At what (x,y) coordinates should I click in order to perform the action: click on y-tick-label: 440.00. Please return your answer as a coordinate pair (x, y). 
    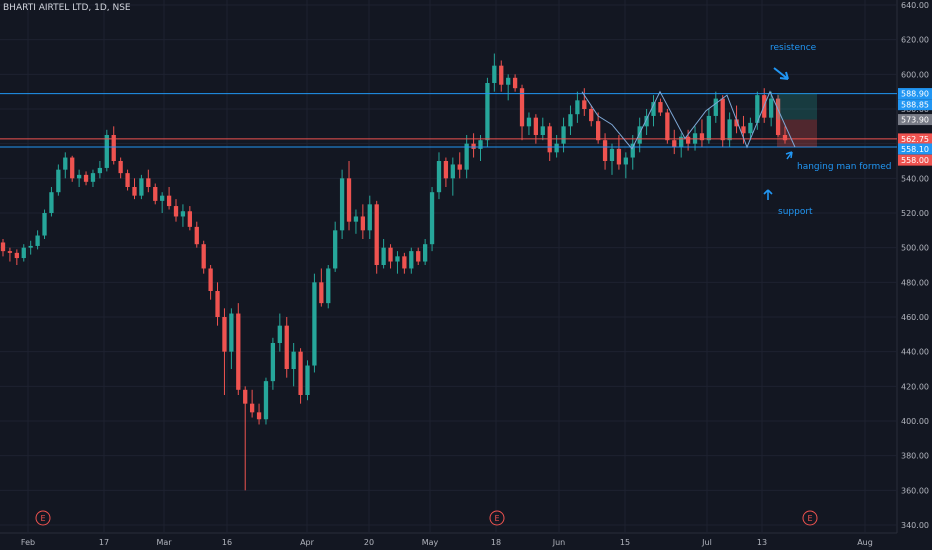
    Looking at the image, I should click on (915, 352).